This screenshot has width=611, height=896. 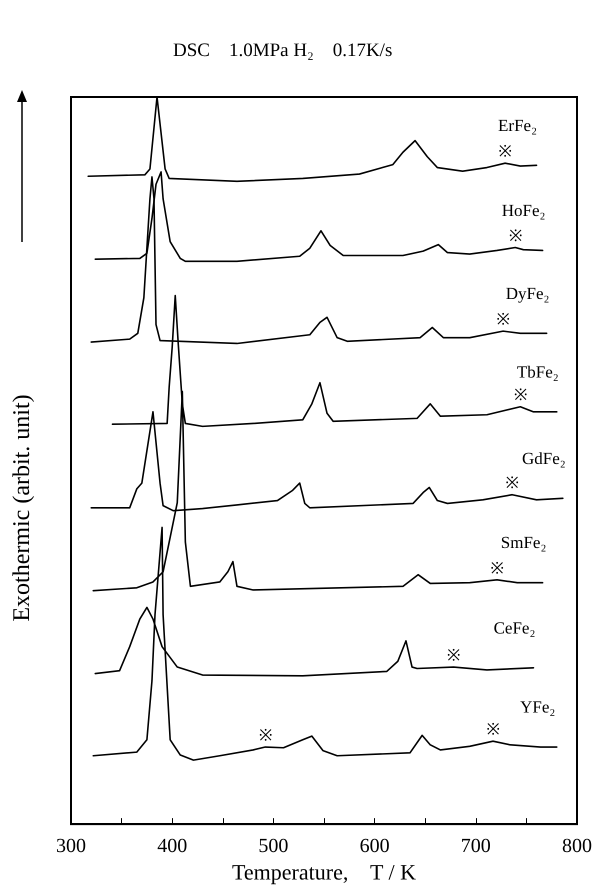 What do you see at coordinates (375, 846) in the screenshot?
I see `x-tick-label: 600` at bounding box center [375, 846].